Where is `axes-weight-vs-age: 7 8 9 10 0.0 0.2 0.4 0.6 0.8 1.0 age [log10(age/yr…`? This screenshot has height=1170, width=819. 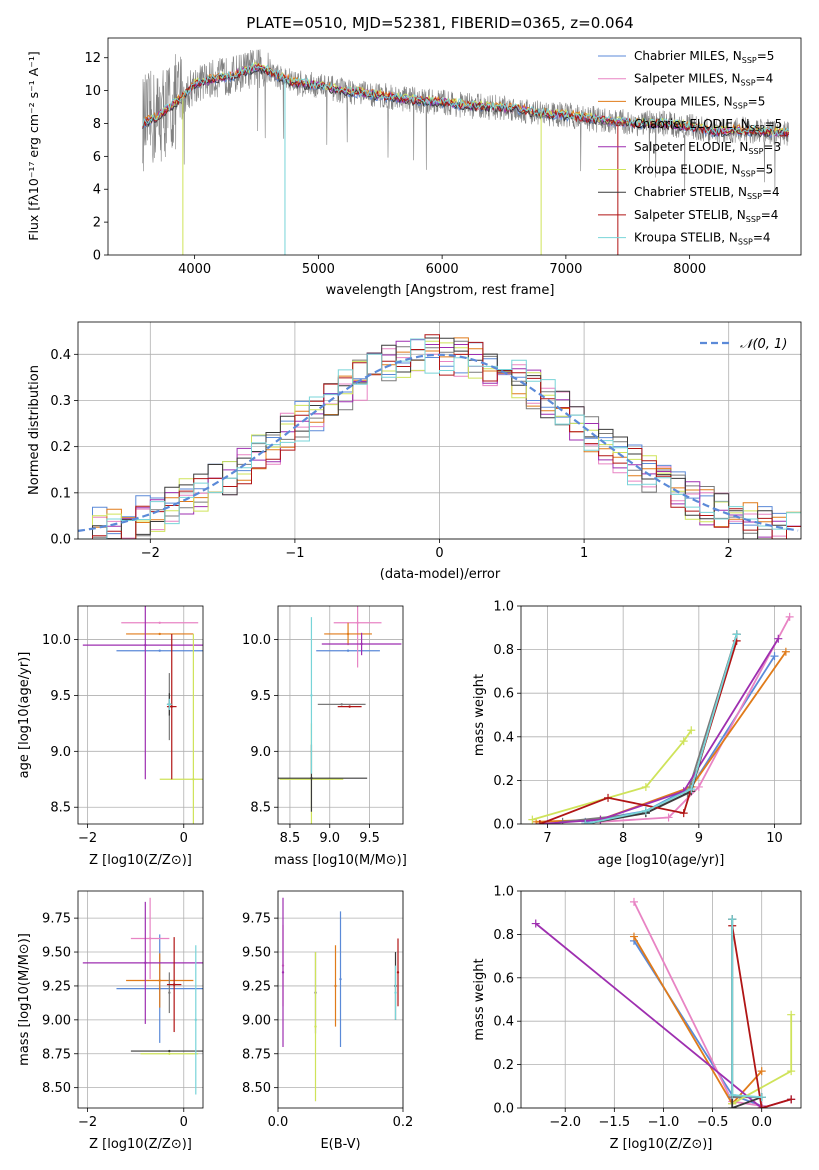
axes-weight-vs-age: 7 8 9 10 0.0 0.2 0.4 0.6 0.8 1.0 age [log10(age/yr… is located at coordinates (637, 734).